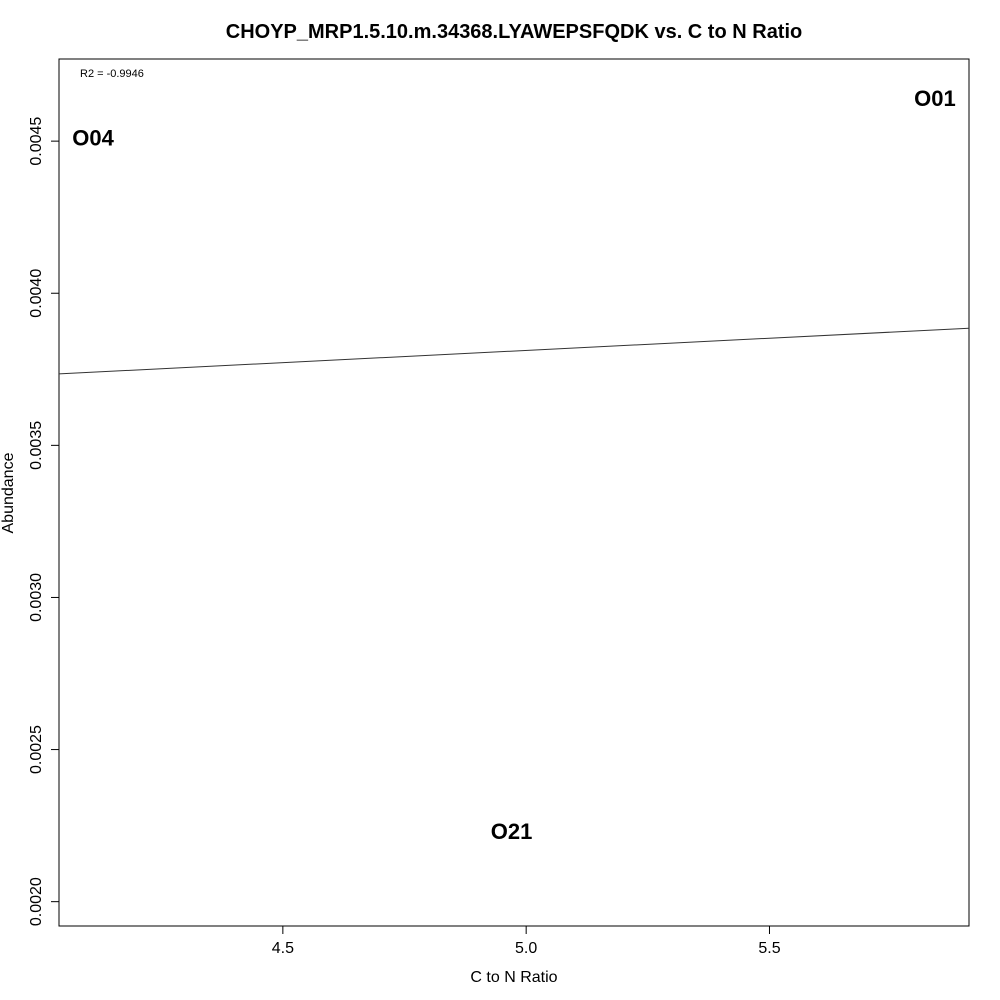  What do you see at coordinates (43, 521) in the screenshot?
I see `y-axis: 0.0020 0.0025 0.0030 0.0035 0.0040 0.0045` at bounding box center [43, 521].